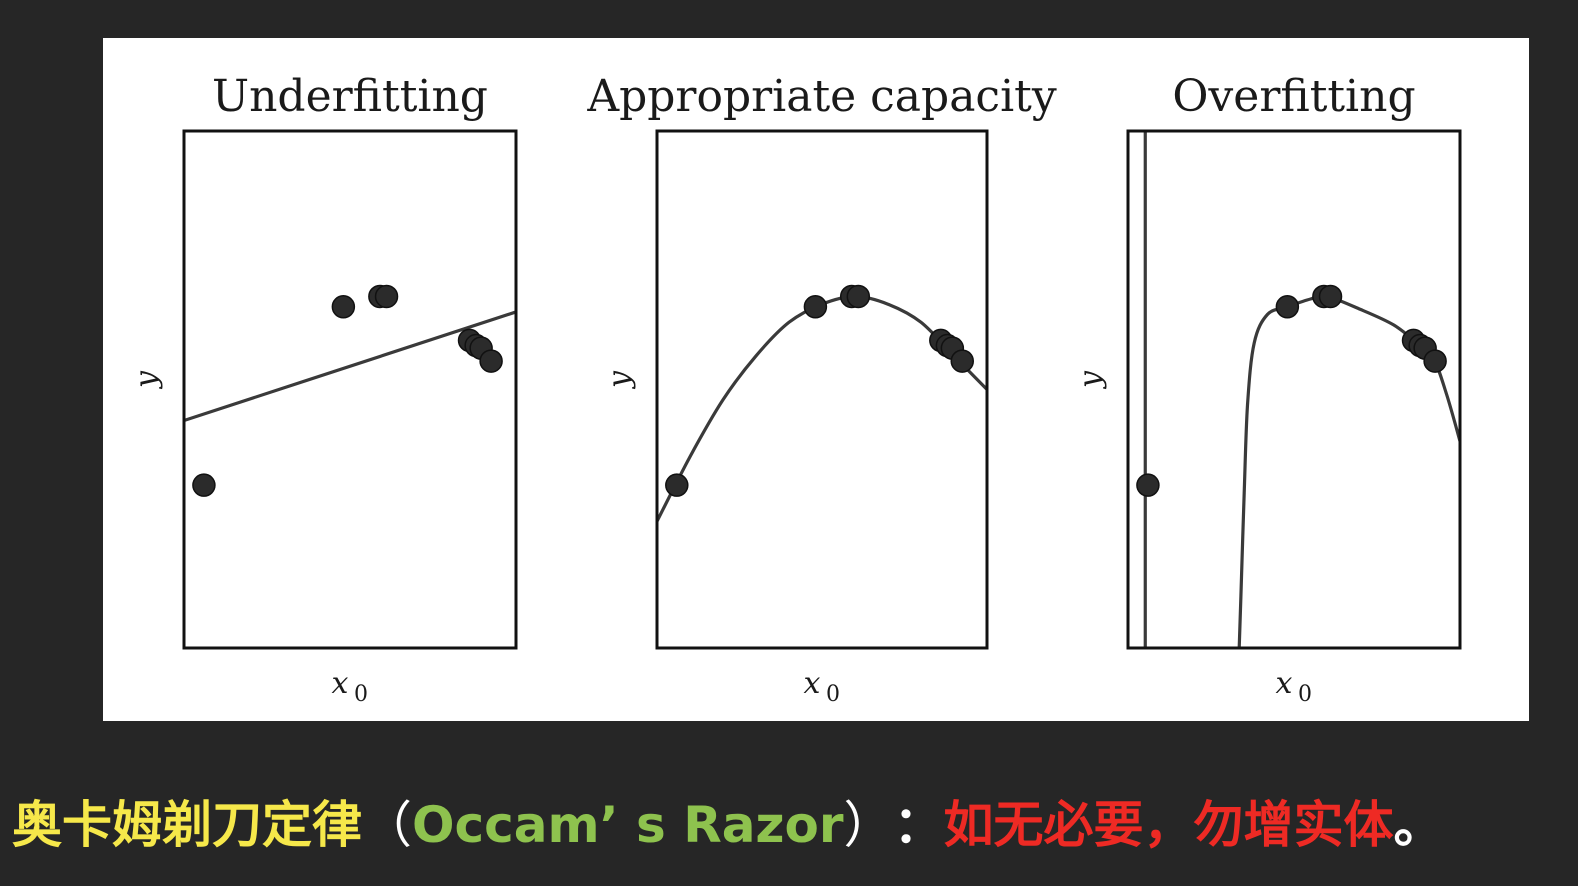  Describe the element at coordinates (1293, 96) in the screenshot. I see `subplot-title: Overfitting` at that location.